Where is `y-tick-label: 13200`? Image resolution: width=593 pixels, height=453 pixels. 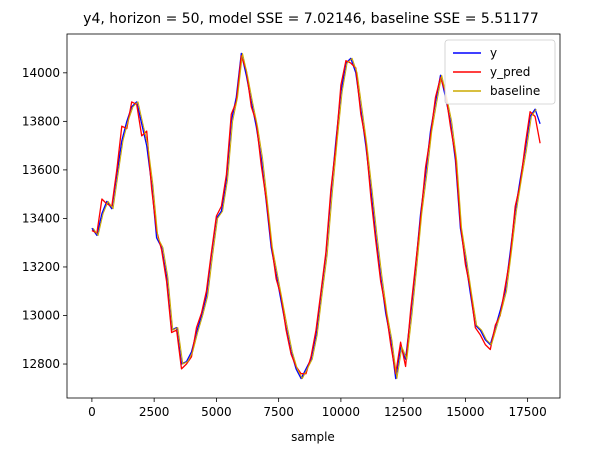 y-tick-label: 13200 is located at coordinates (41, 267).